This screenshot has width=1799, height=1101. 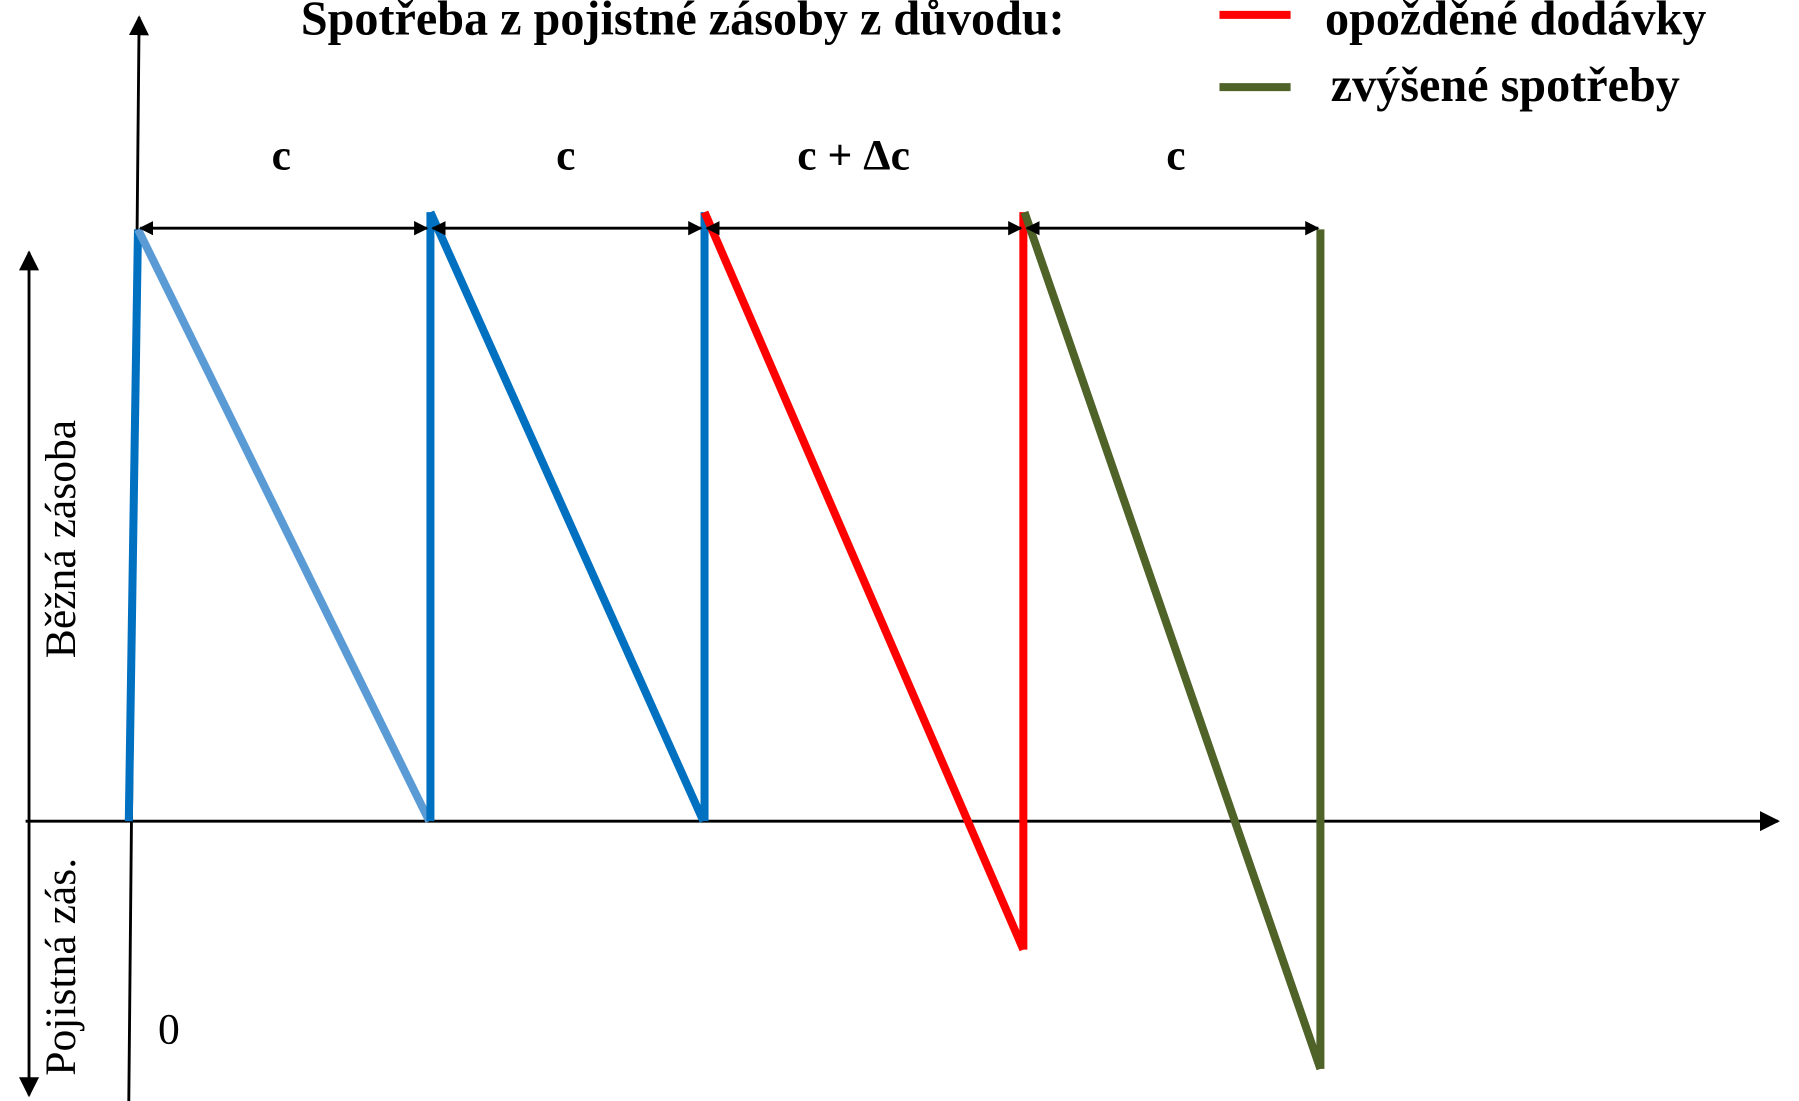 What do you see at coordinates (864, 581) in the screenshot?
I see `delayed-consumption` at bounding box center [864, 581].